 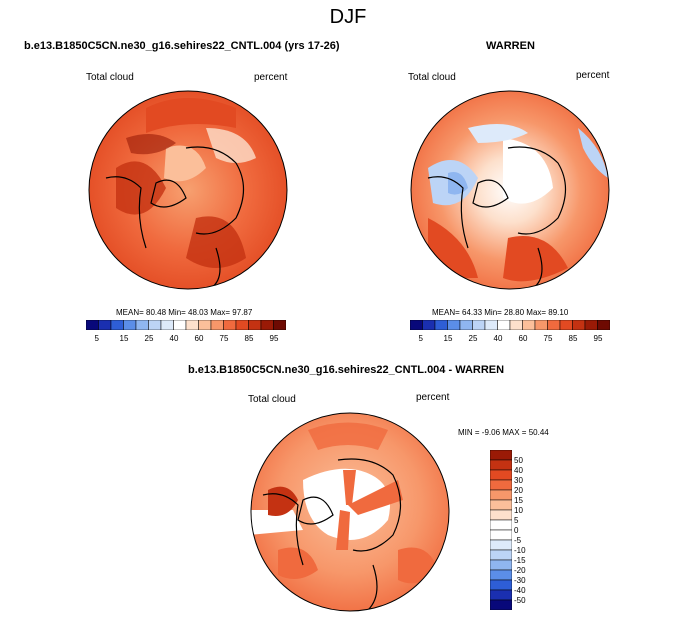 I want to click on panel1-right-label: percent, so click(x=271, y=77).